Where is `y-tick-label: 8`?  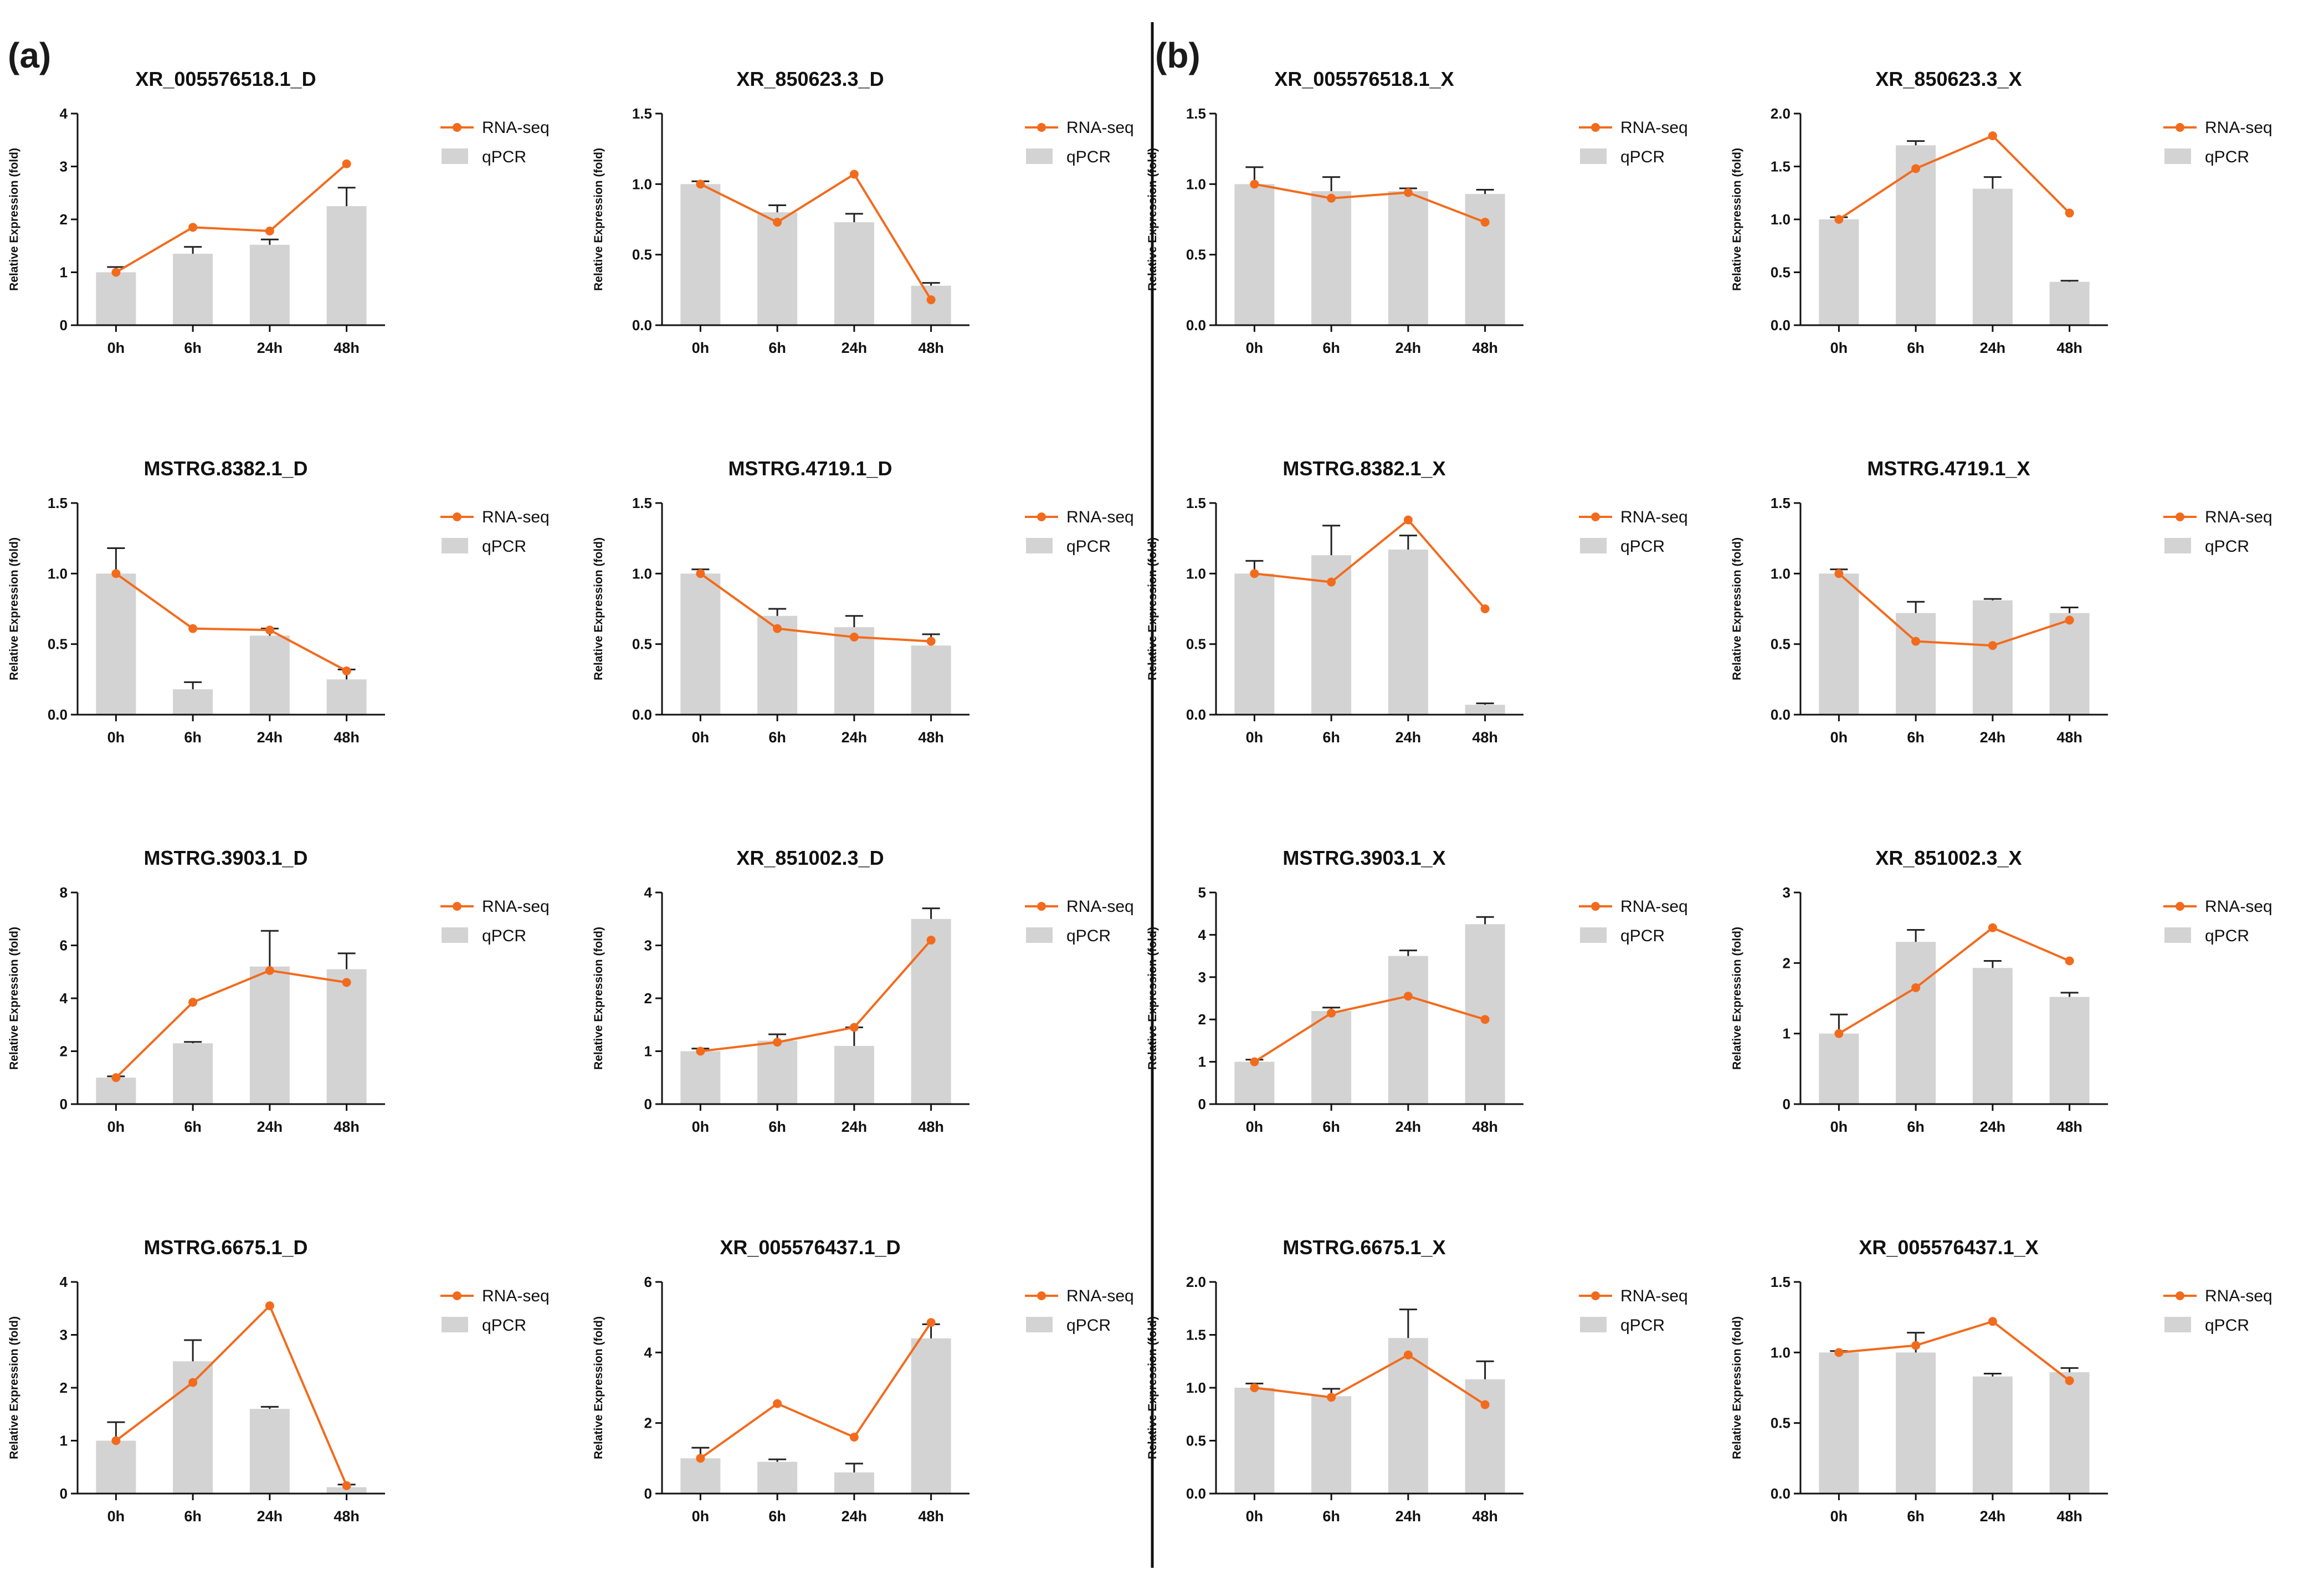 y-tick-label: 8 is located at coordinates (64, 892).